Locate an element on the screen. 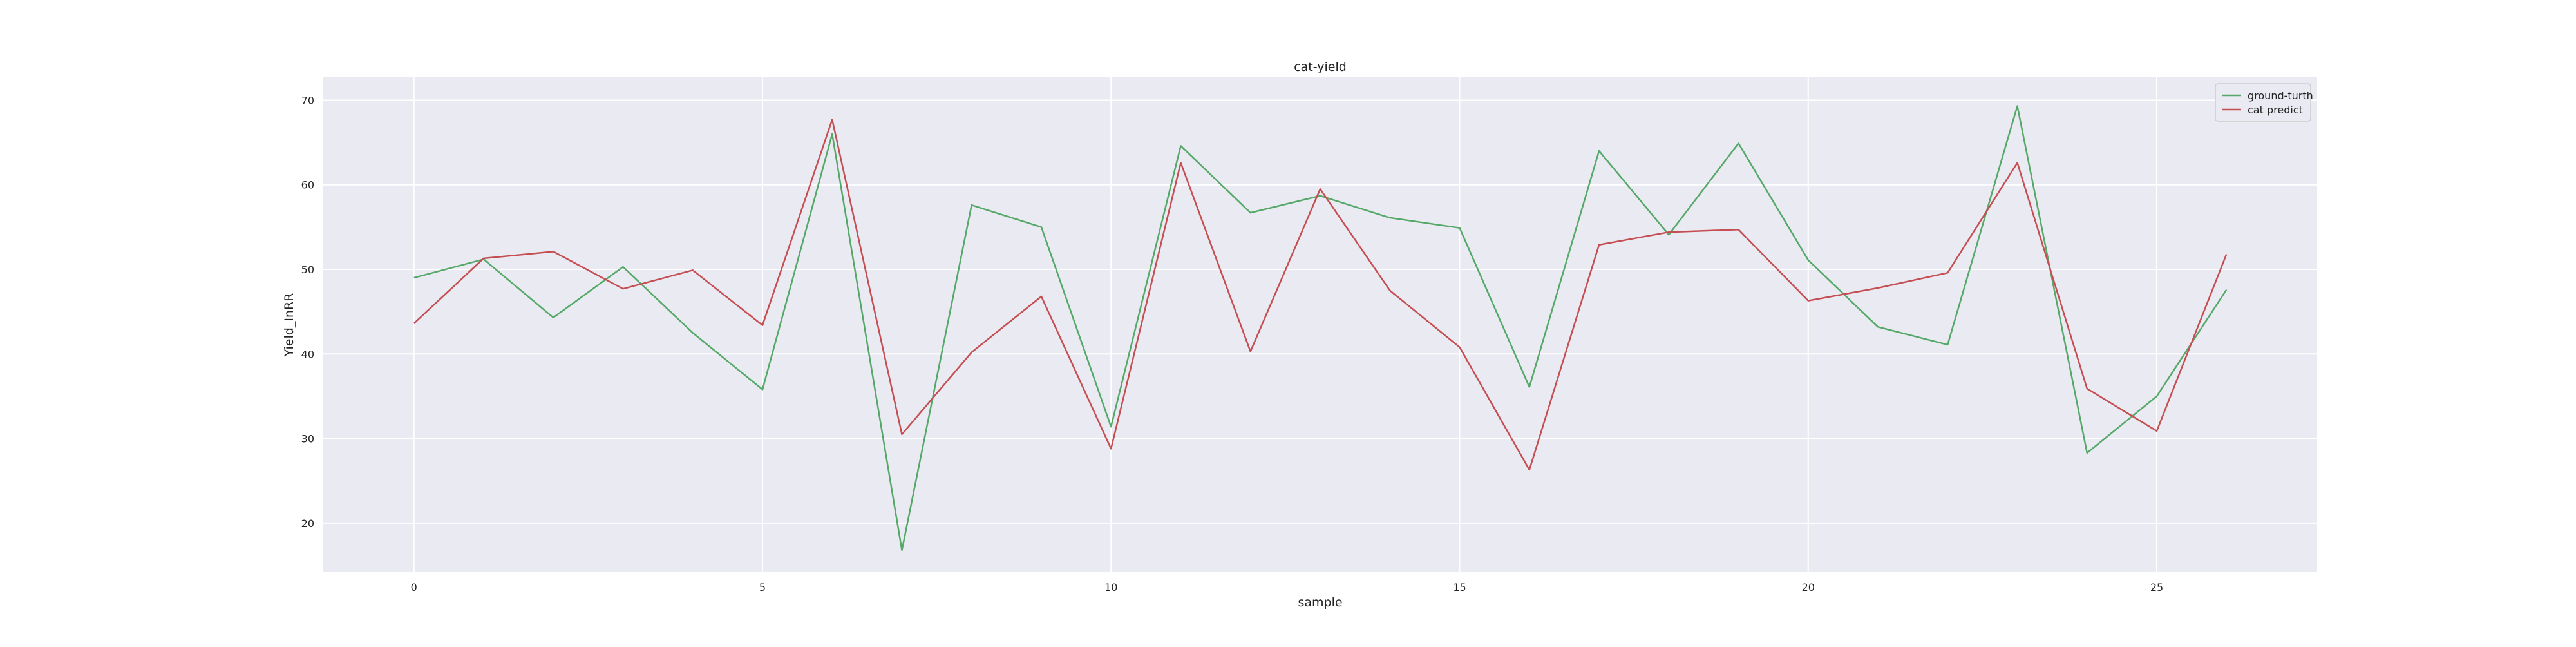  legend-box is located at coordinates (2263, 102).